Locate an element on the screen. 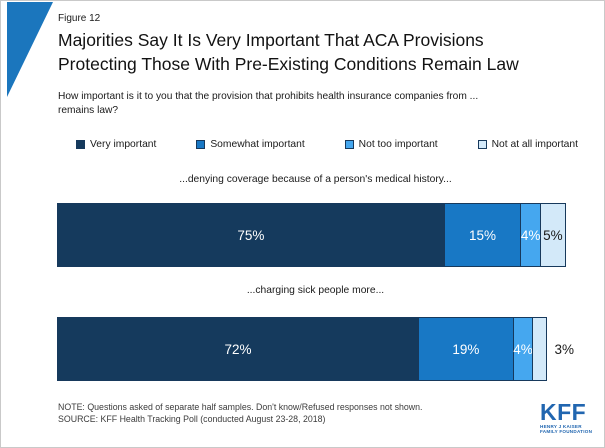  legend-item-not-too-important: Not too important is located at coordinates (391, 144).